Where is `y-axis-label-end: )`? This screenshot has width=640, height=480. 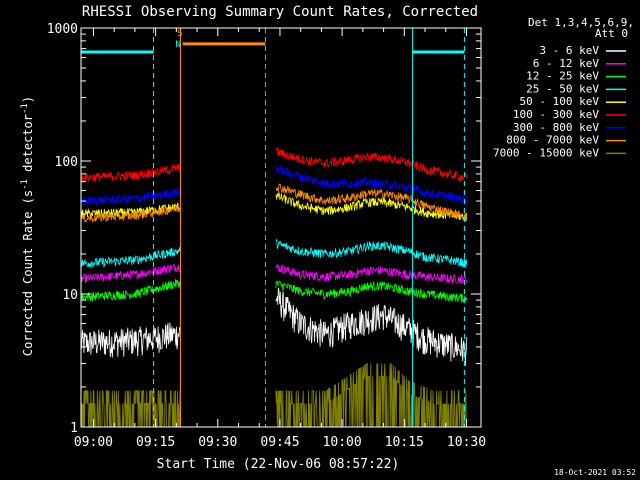
y-axis-label-end: ) is located at coordinates (28, 99).